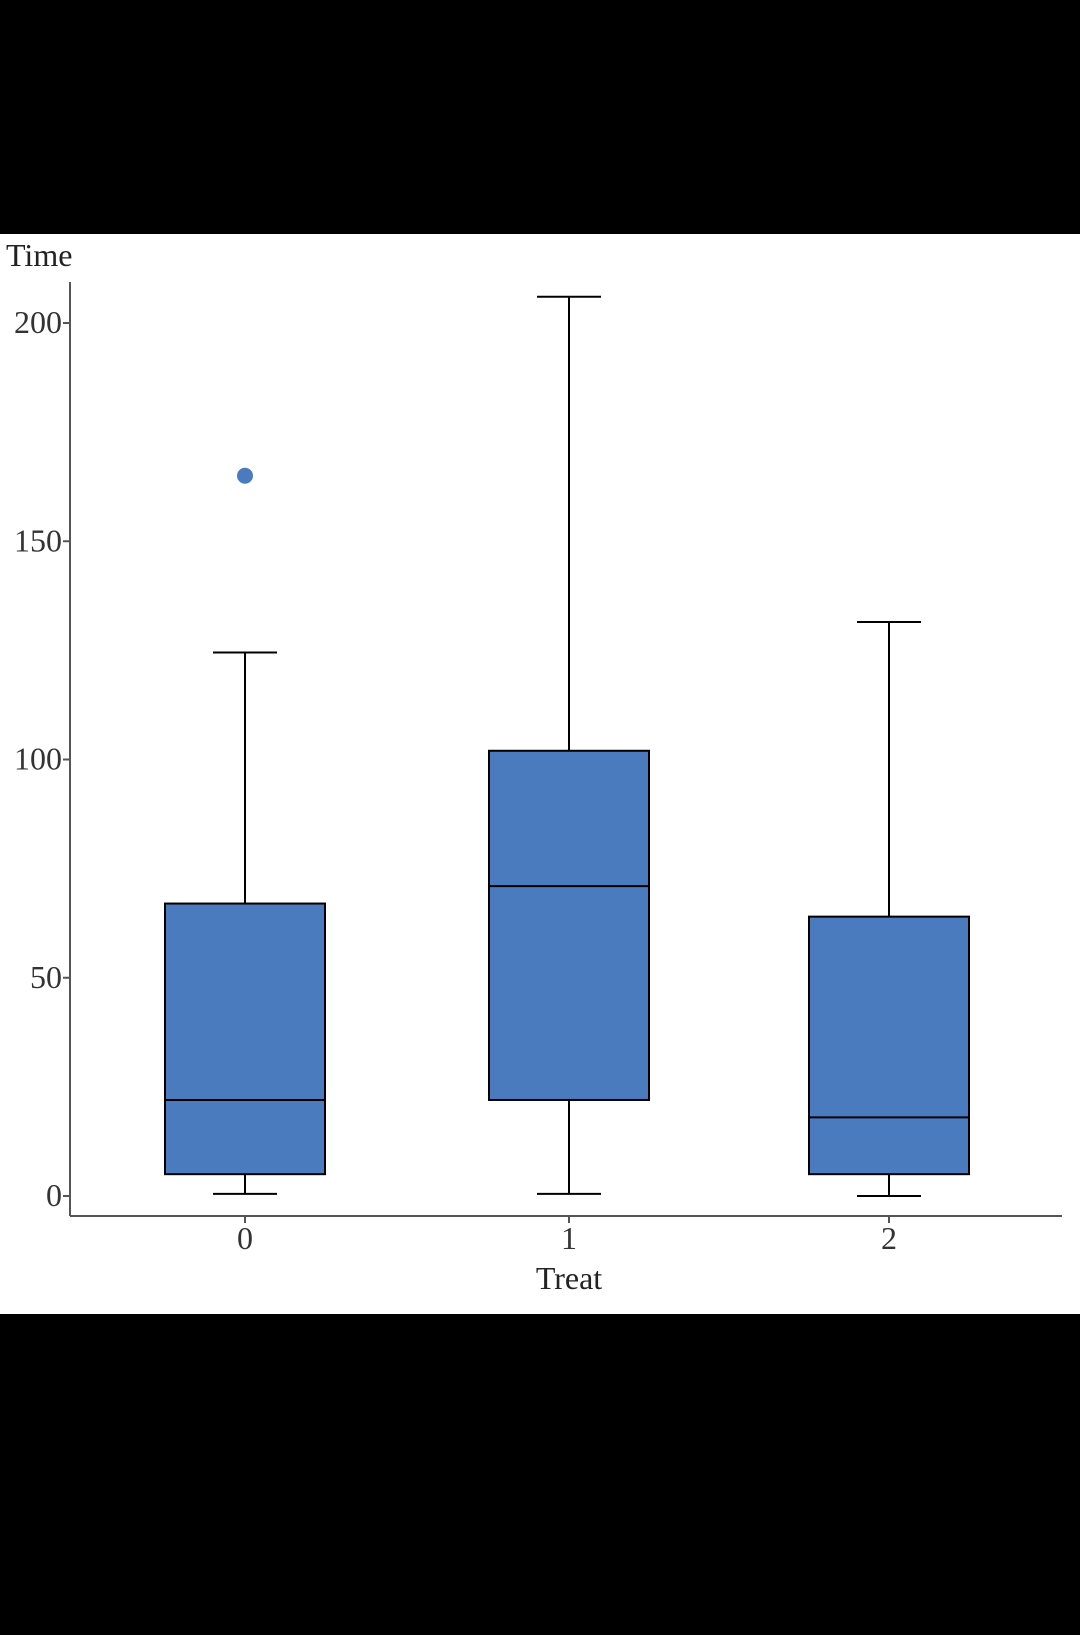 The height and width of the screenshot is (1635, 1080). I want to click on x-tick-label: 0, so click(245, 1238).